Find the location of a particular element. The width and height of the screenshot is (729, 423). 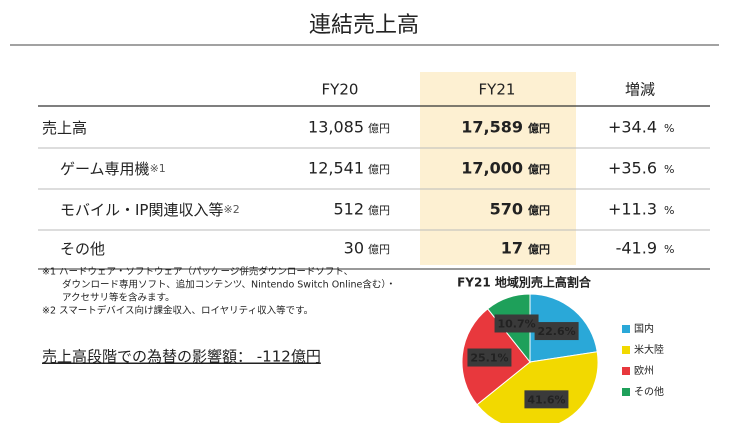

row-label-text: その他 is located at coordinates (82, 249).